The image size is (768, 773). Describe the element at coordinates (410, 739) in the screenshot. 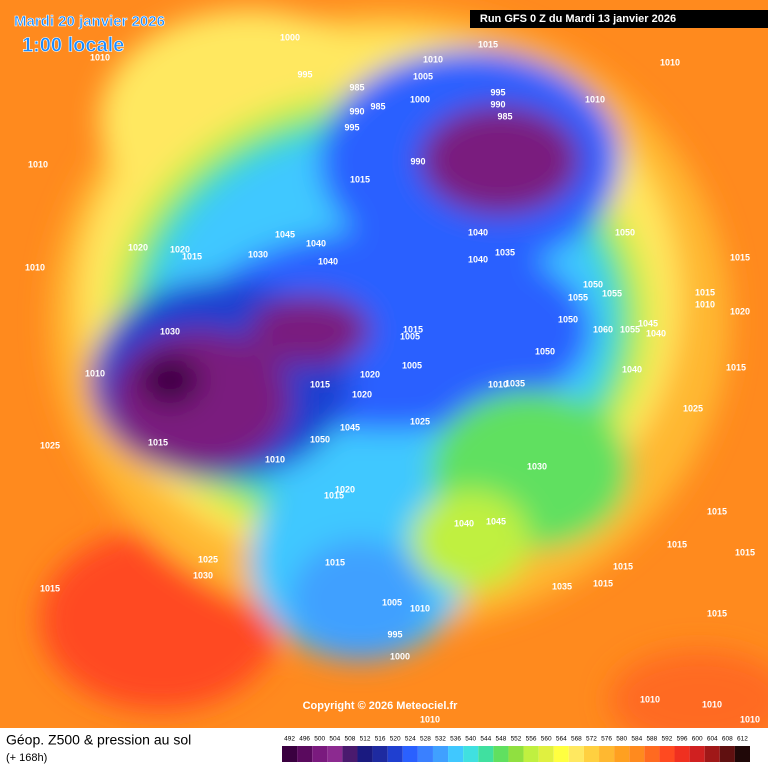

I see `legend-label: 524` at that location.